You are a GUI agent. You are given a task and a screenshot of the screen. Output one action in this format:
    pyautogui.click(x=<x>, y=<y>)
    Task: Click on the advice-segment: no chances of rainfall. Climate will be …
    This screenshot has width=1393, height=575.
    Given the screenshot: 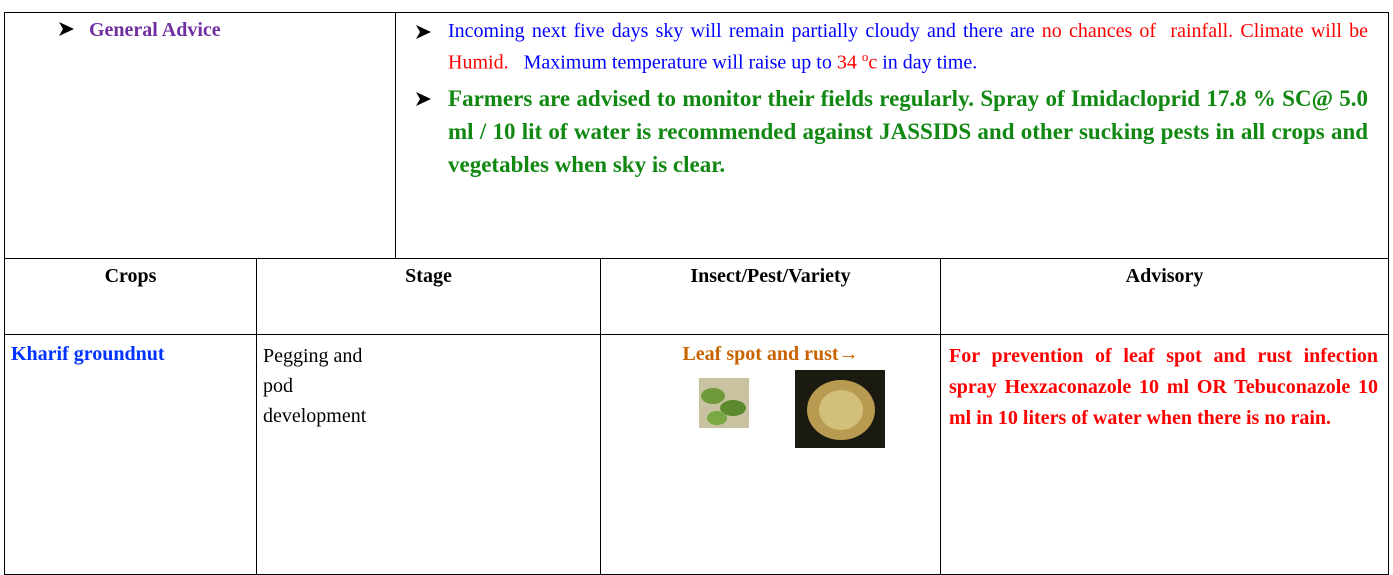 What is the action you would take?
    pyautogui.click(x=911, y=47)
    